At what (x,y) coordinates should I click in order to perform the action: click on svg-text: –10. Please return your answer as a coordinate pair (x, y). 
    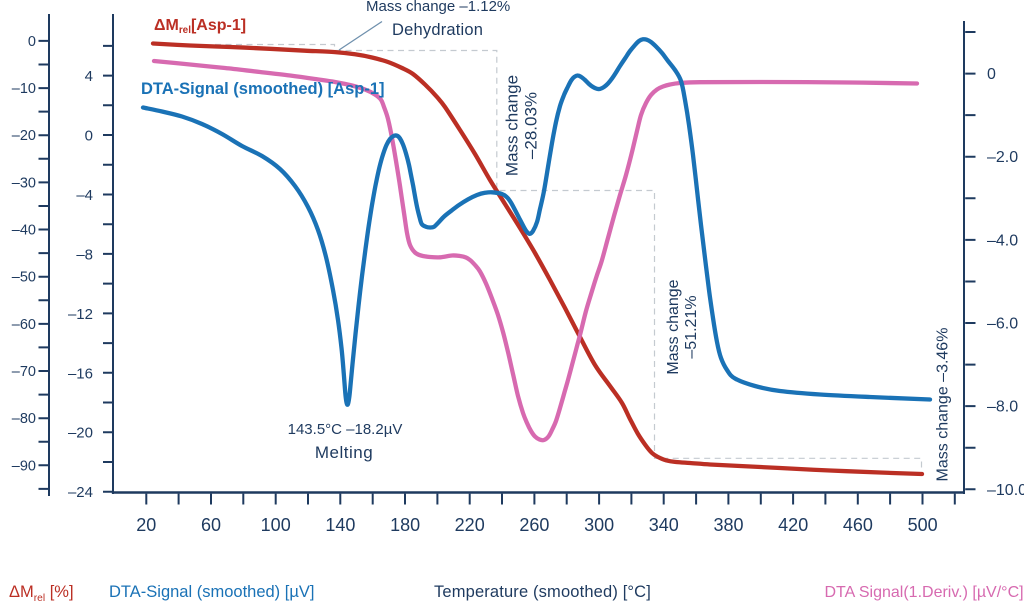
    Looking at the image, I should click on (24, 89).